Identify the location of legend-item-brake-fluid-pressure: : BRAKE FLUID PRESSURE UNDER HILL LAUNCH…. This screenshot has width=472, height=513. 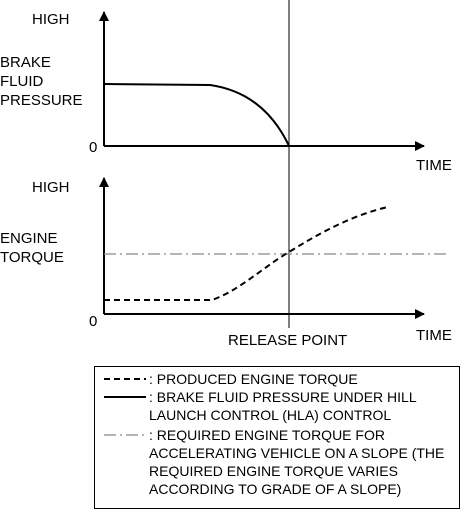
(272, 406).